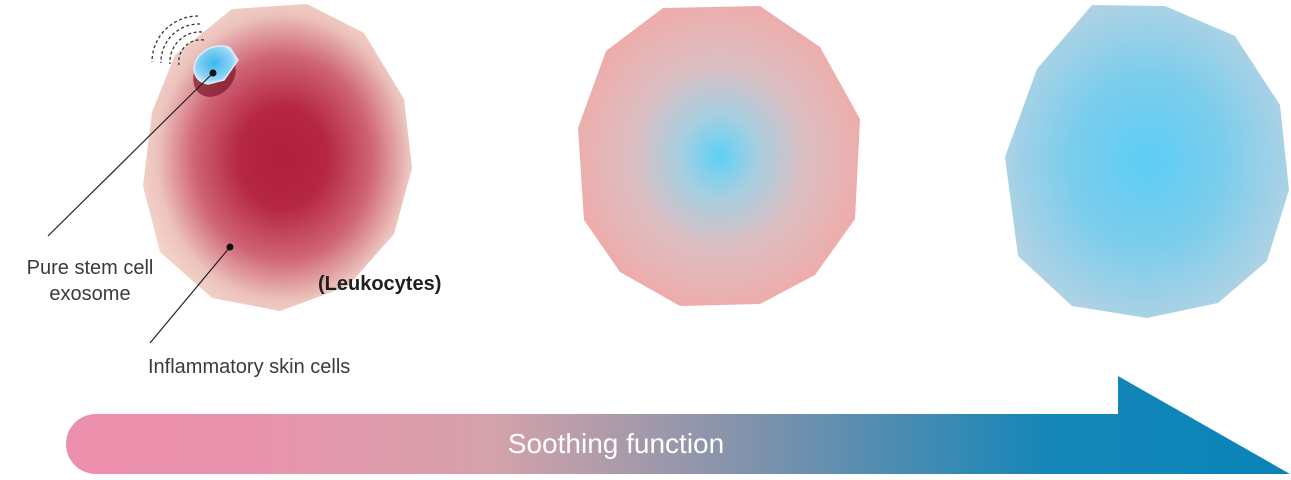 This screenshot has height=480, width=1291. What do you see at coordinates (616, 443) in the screenshot?
I see `arrow-label: Soothing function` at bounding box center [616, 443].